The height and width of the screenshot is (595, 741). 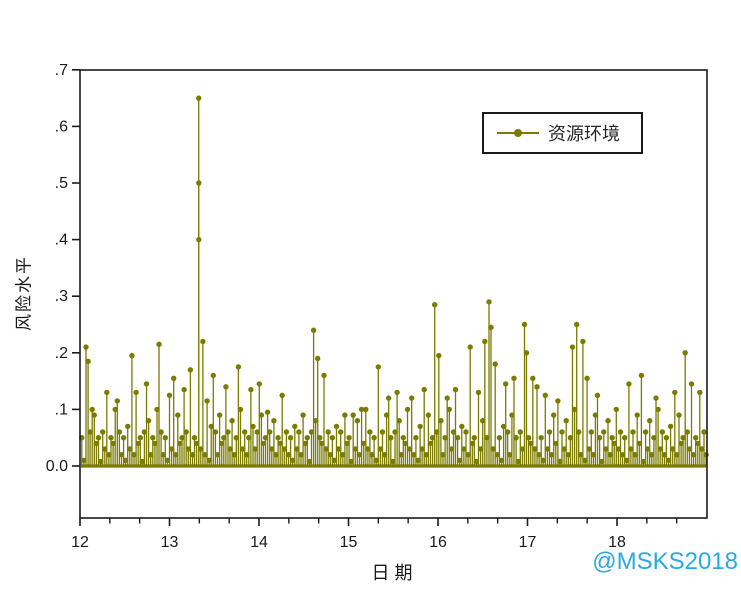 What do you see at coordinates (617, 542) in the screenshot?
I see `svg-text: 18` at bounding box center [617, 542].